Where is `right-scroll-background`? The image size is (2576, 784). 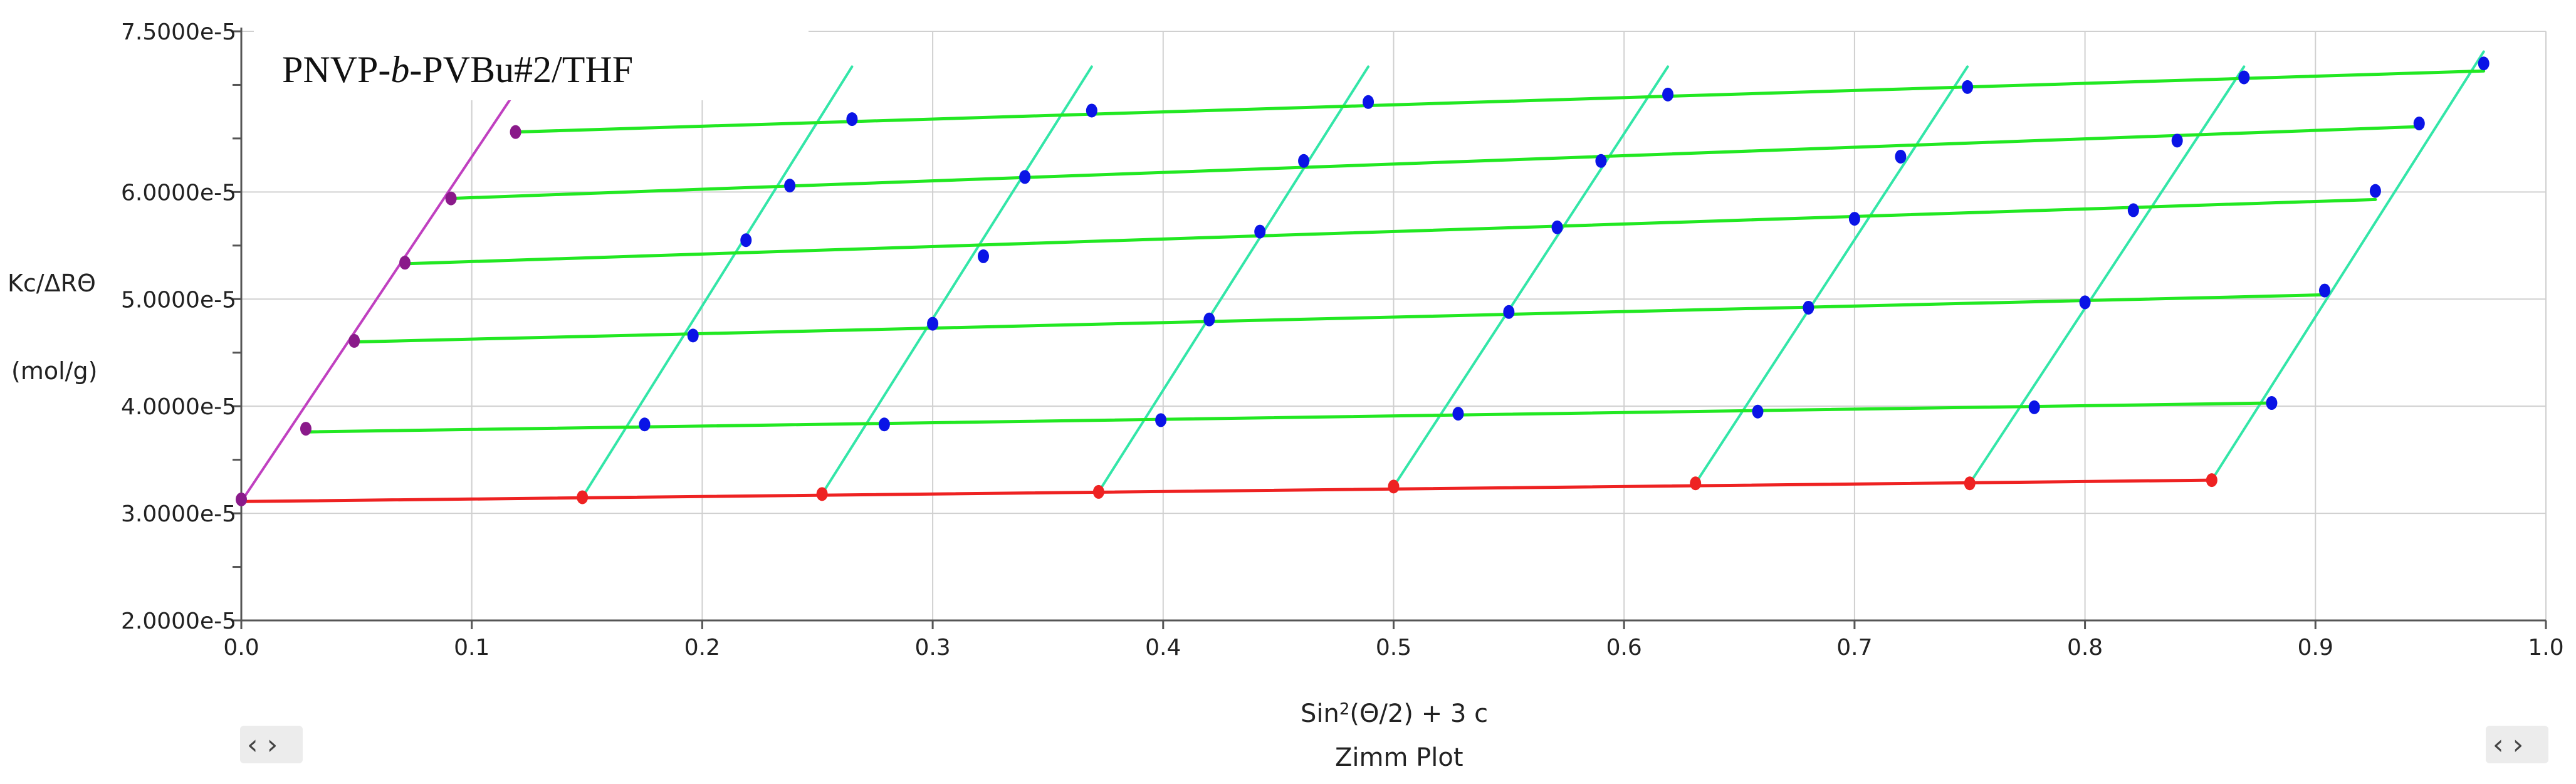 right-scroll-background is located at coordinates (2517, 744).